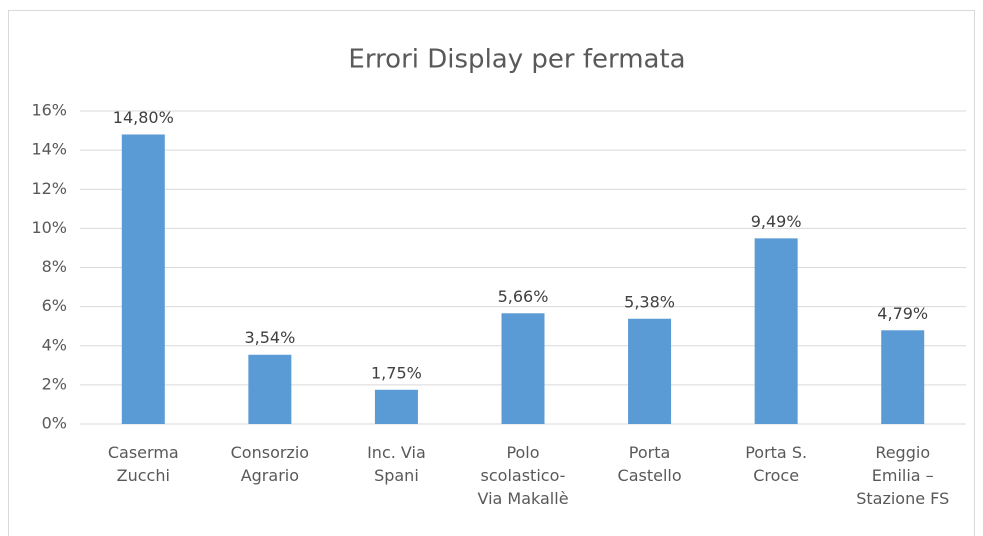 The width and height of the screenshot is (983, 536). Describe the element at coordinates (902, 475) in the screenshot. I see `x-tick-label: Reggio Emilia – Stazione FS` at that location.